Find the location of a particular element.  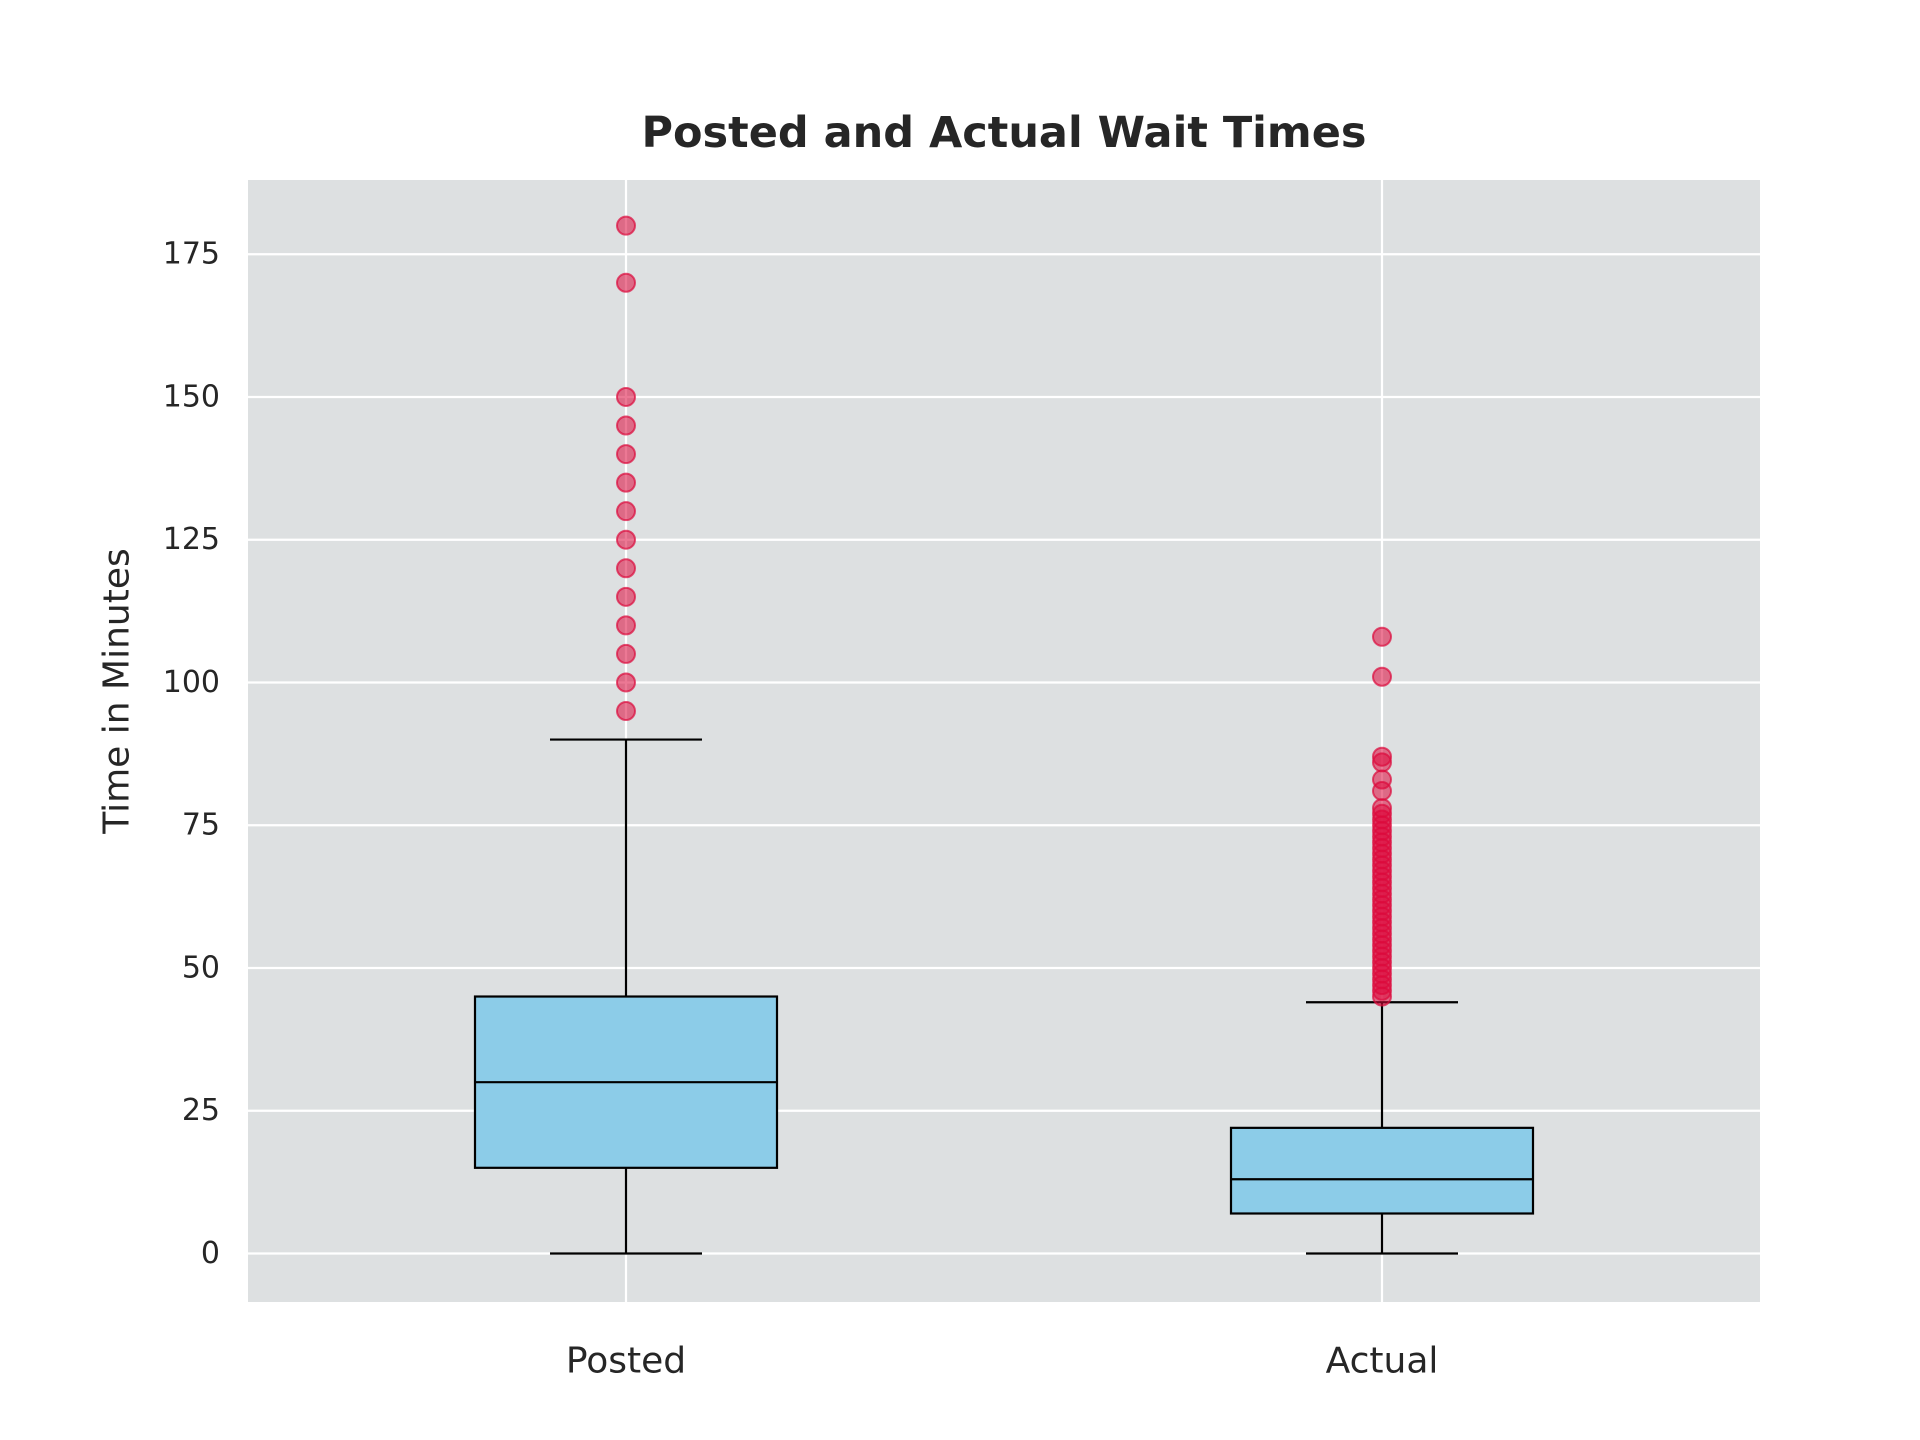

box-group-actual is located at coordinates (1382, 1128).